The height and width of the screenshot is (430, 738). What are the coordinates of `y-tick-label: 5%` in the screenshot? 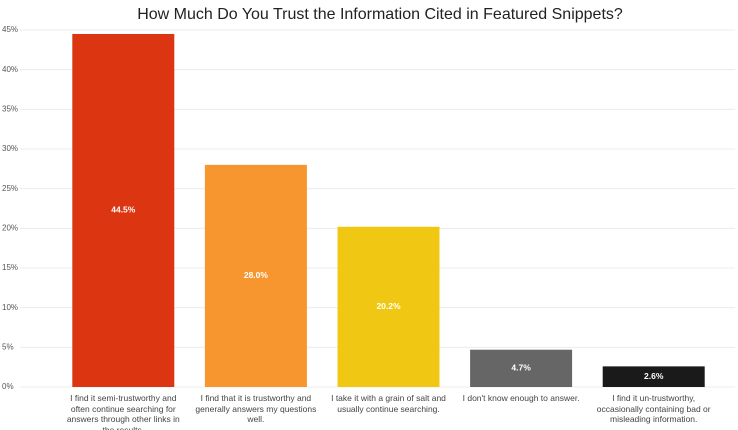 It's located at (8, 346).